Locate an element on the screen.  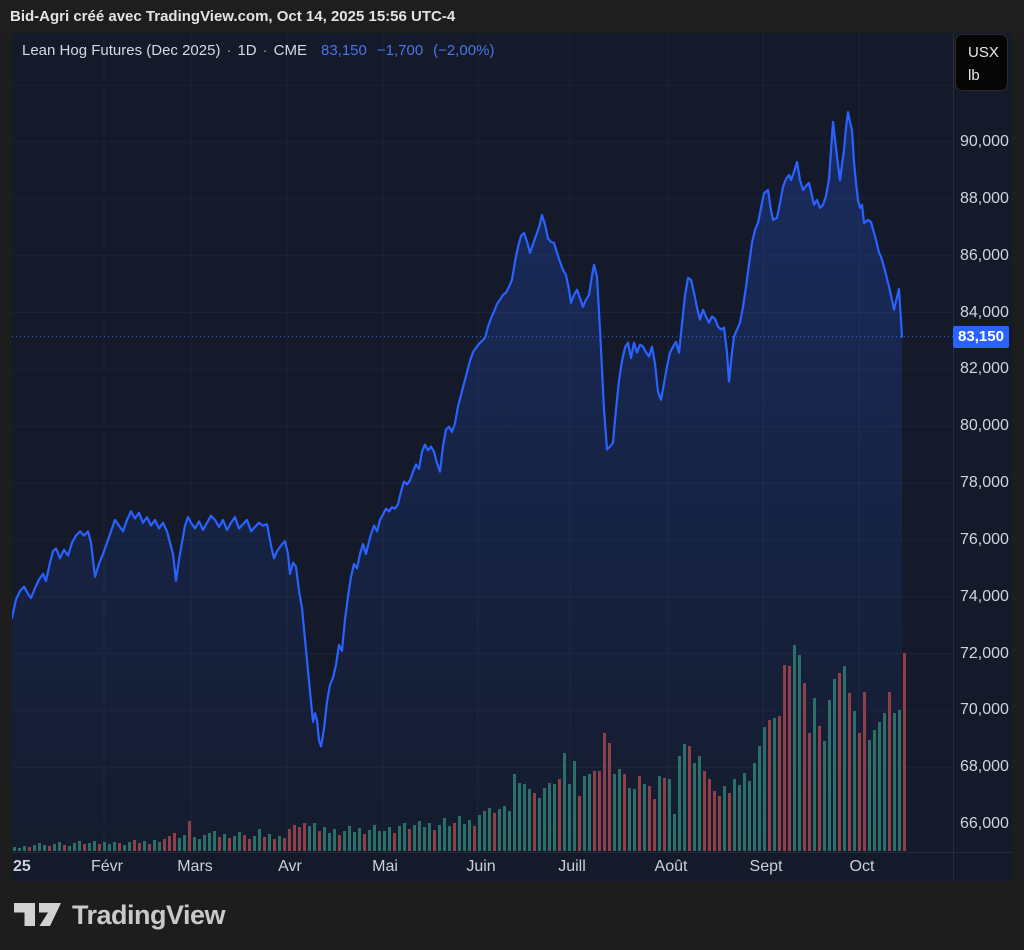
price-tick-label: 70,000 is located at coordinates (984, 709).